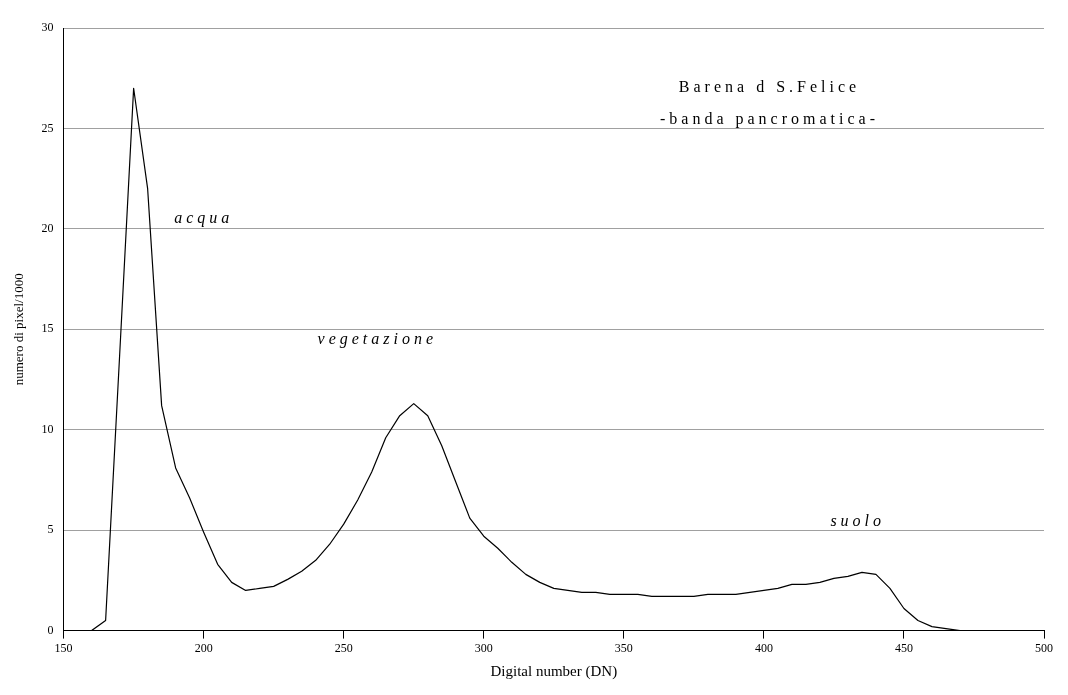 This screenshot has width=1068, height=695. What do you see at coordinates (483, 647) in the screenshot?
I see `x-tick-label: 300` at bounding box center [483, 647].